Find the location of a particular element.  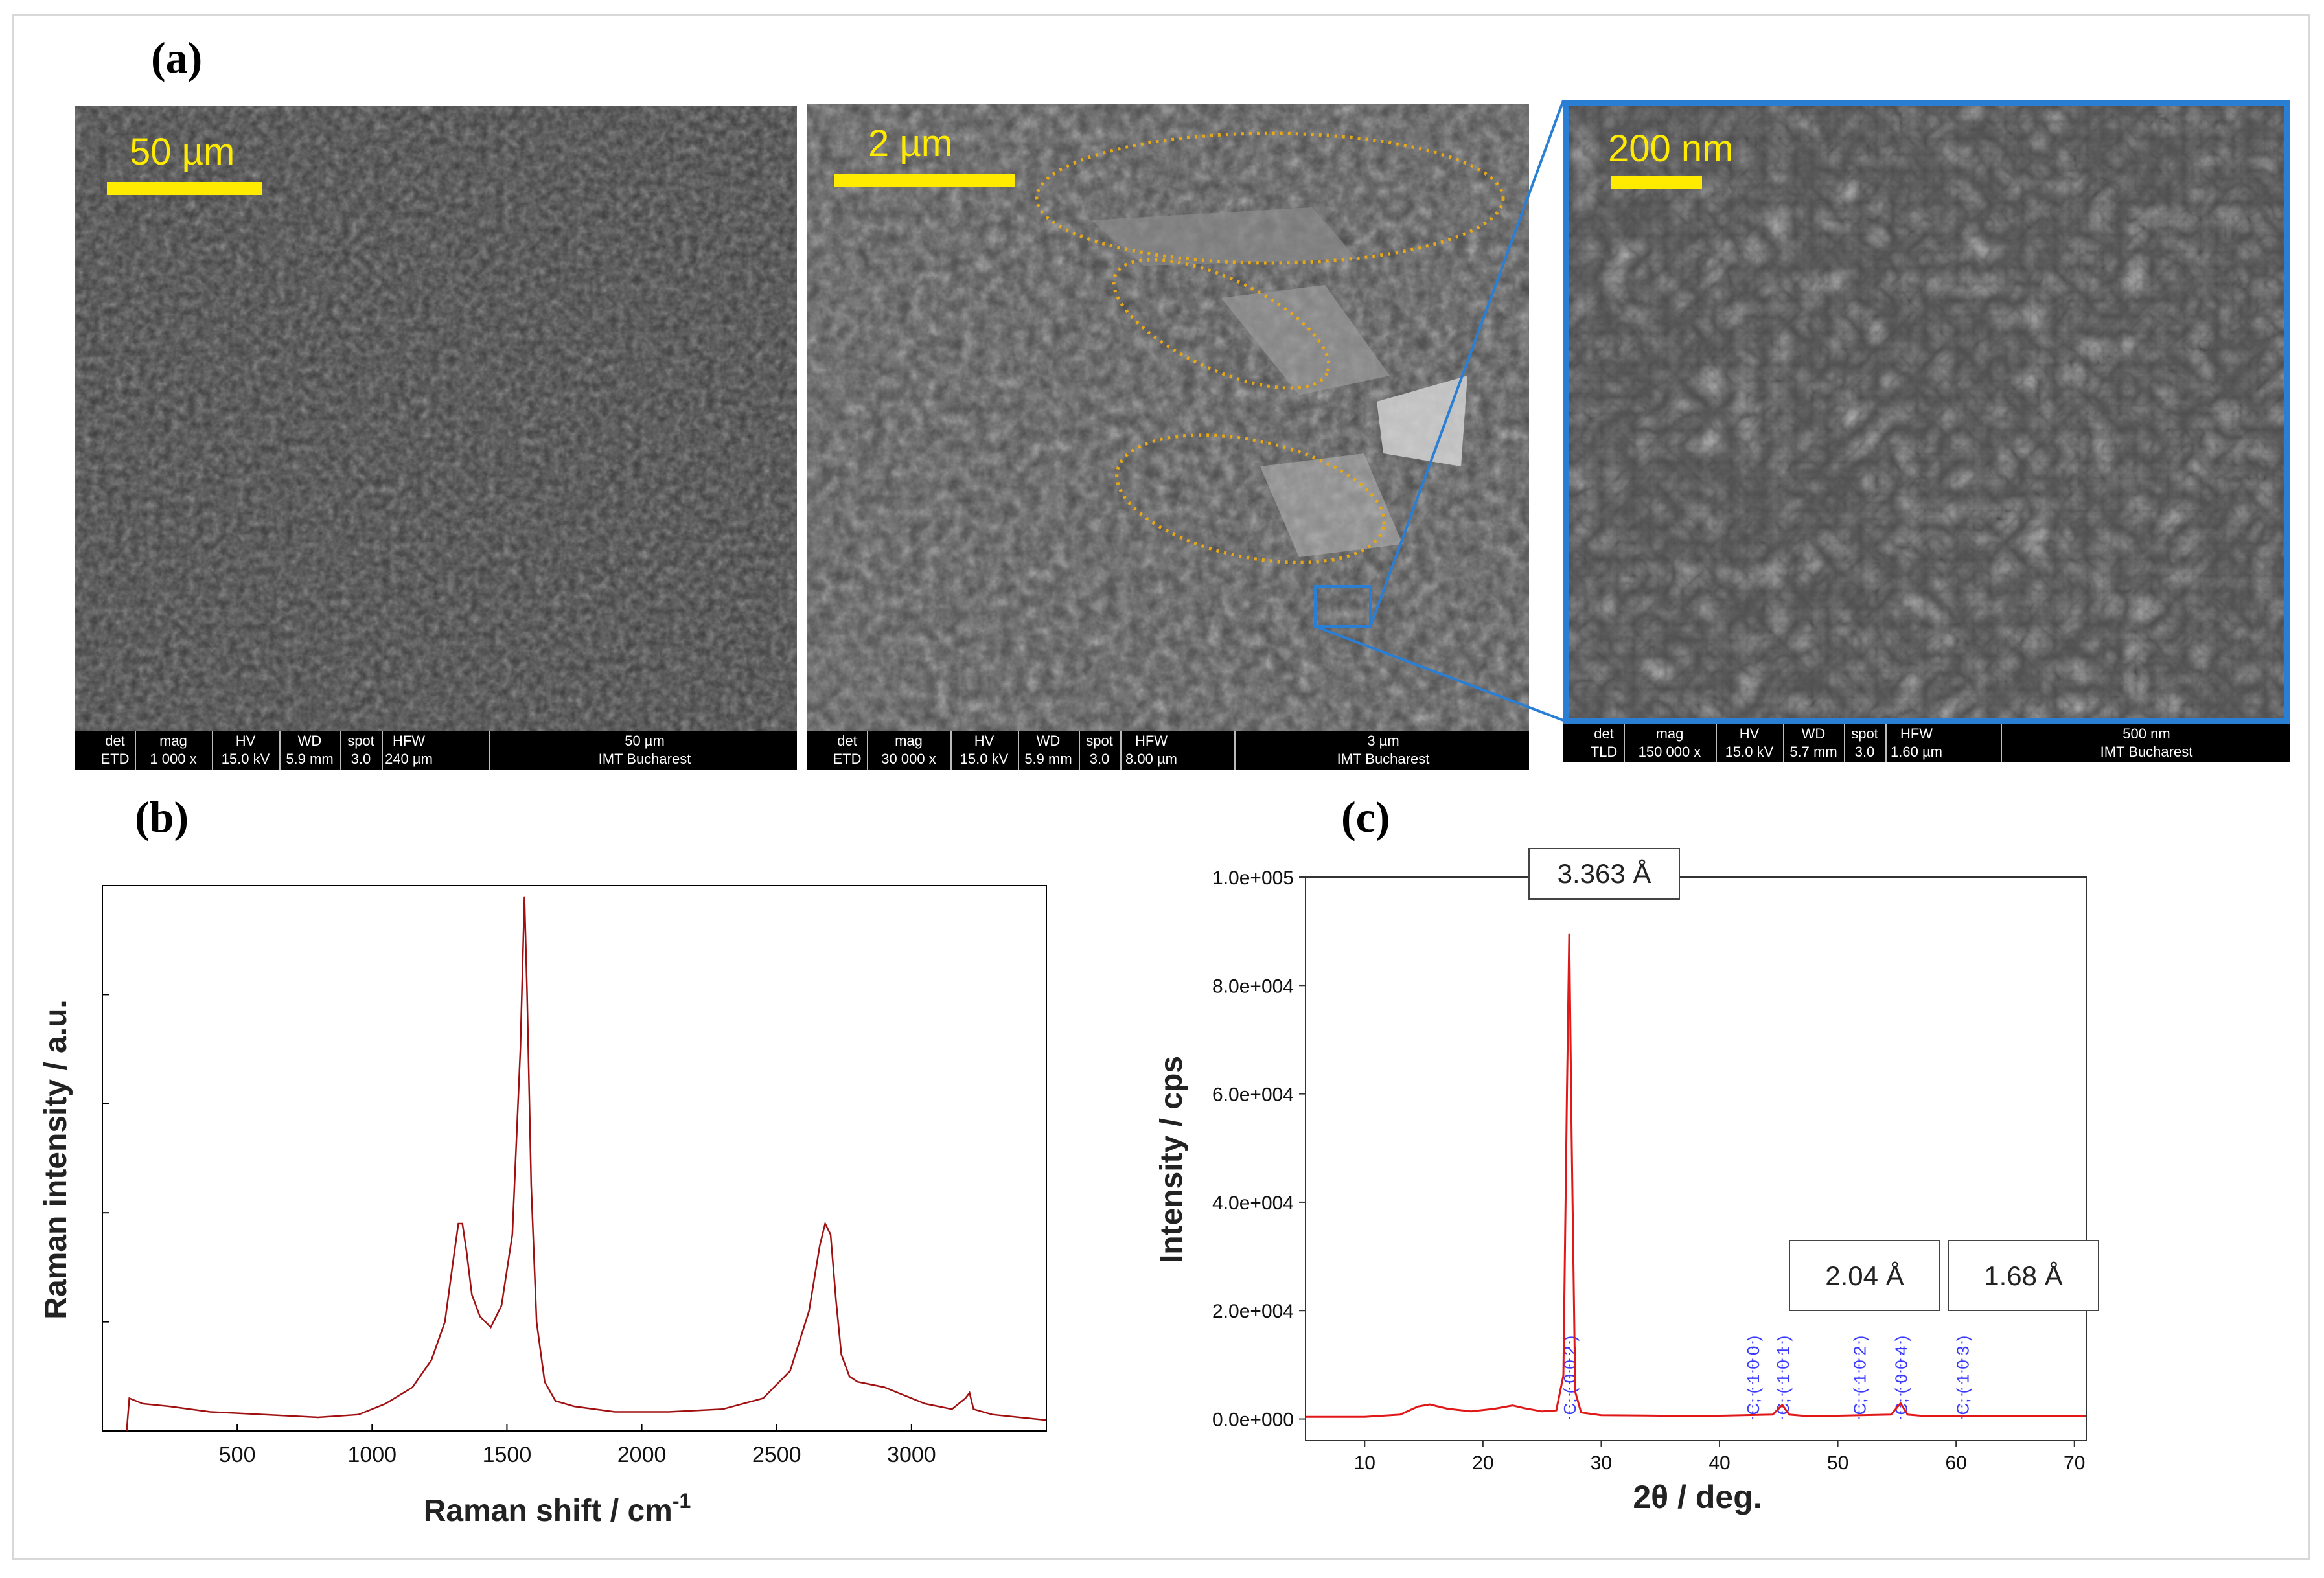

info-bar-label: 50 µm is located at coordinates (645, 741).